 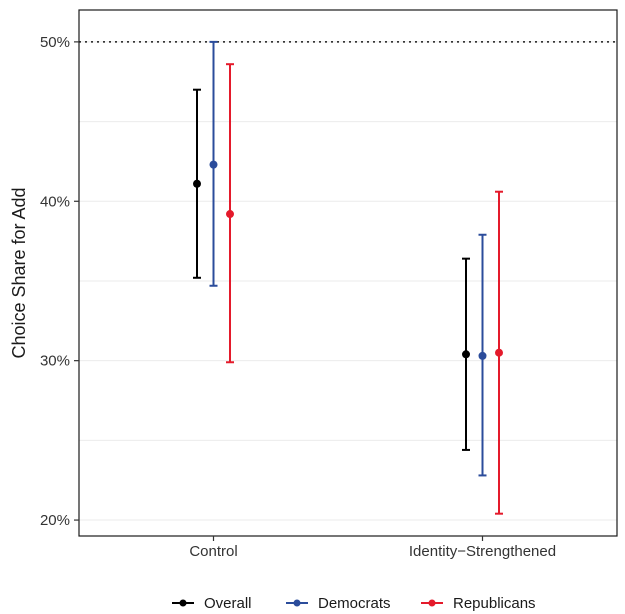 I want to click on legend-label: Overall, so click(x=228, y=603).